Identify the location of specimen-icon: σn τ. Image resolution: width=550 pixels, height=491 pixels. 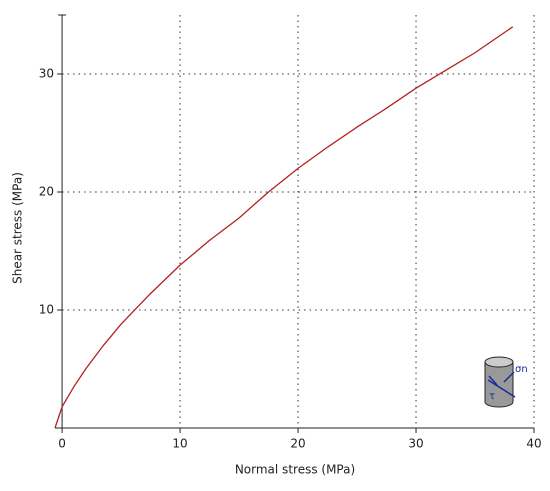
(506, 382).